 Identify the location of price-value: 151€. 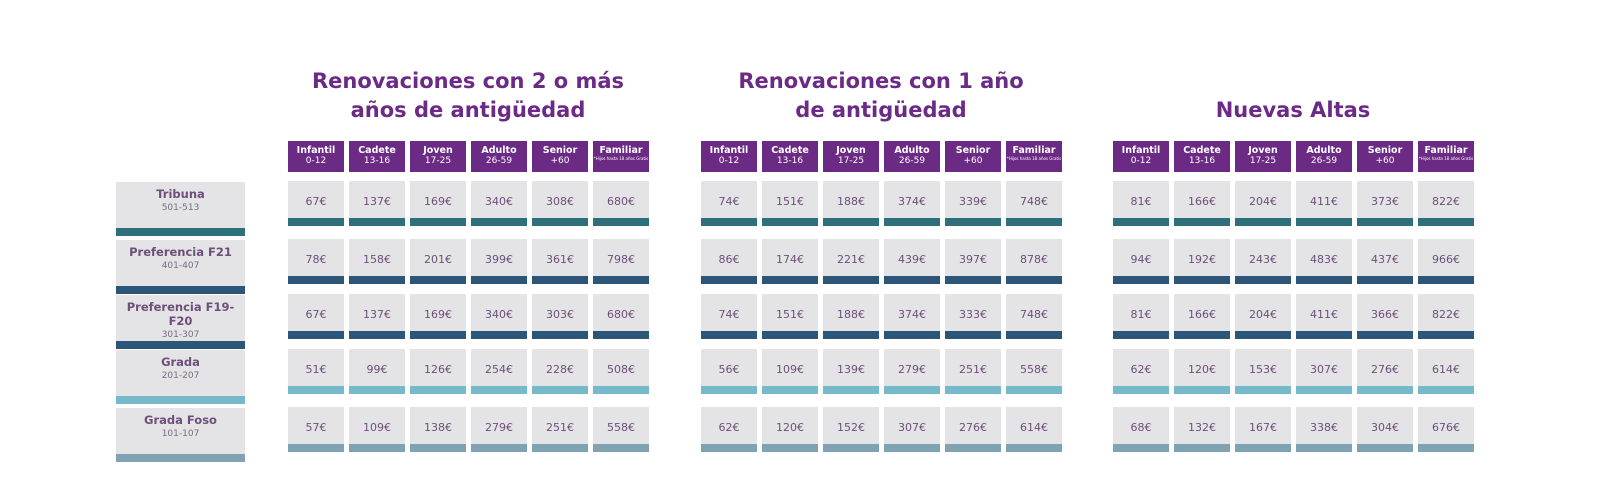
(790, 314).